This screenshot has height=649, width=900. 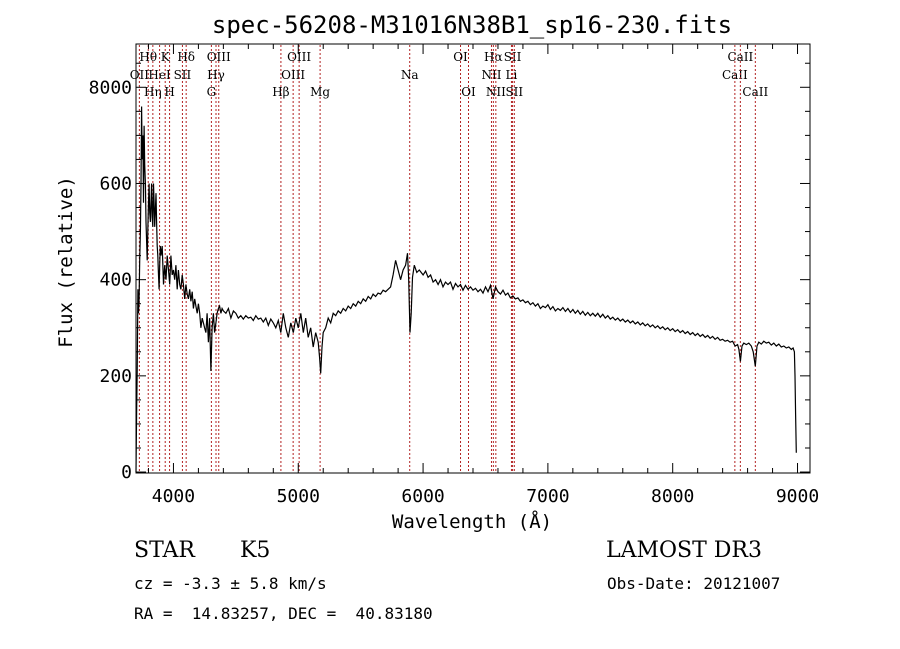 What do you see at coordinates (410, 75) in the screenshot?
I see `line-marker-label: Na` at bounding box center [410, 75].